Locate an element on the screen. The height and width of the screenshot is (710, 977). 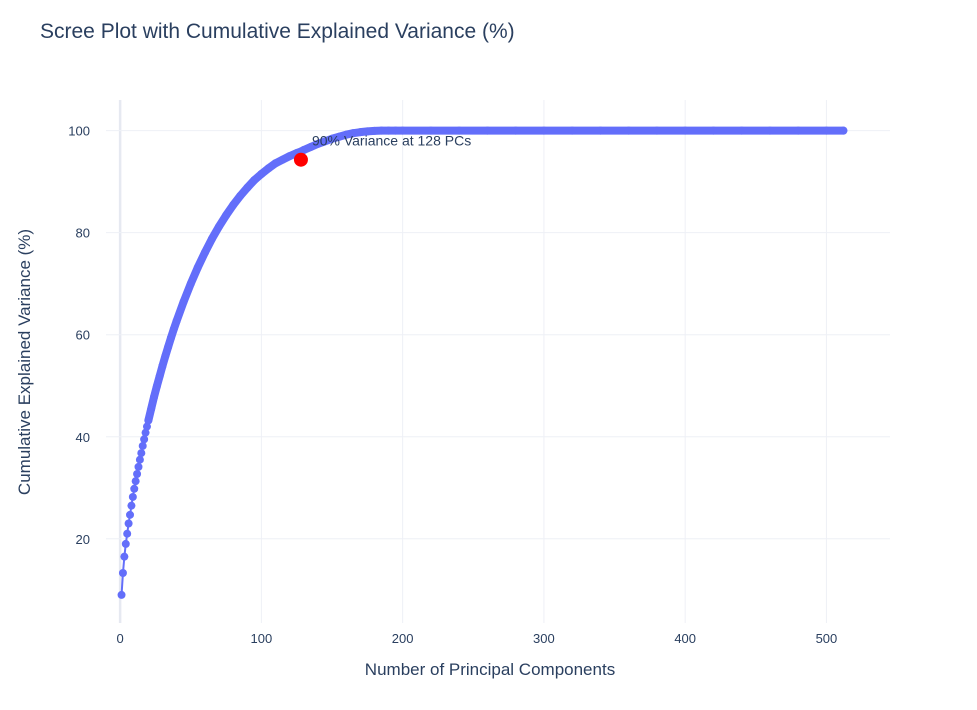
annotation-label: 90% Variance at 128 PCs is located at coordinates (391, 141).